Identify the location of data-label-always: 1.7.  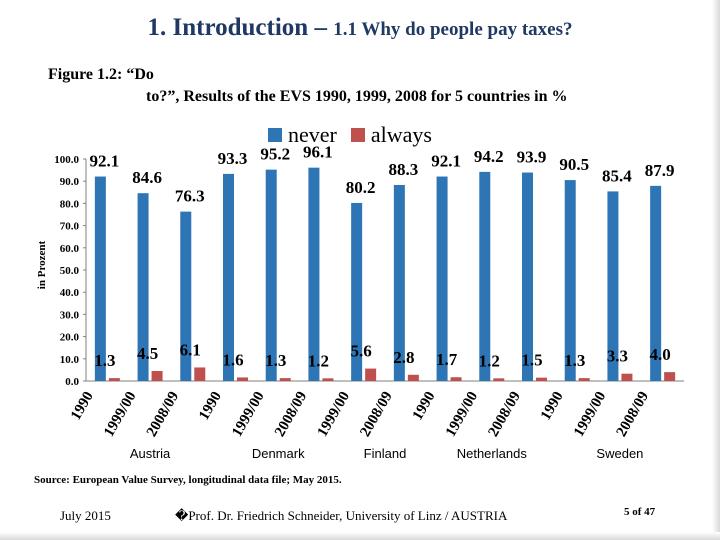
(447, 359).